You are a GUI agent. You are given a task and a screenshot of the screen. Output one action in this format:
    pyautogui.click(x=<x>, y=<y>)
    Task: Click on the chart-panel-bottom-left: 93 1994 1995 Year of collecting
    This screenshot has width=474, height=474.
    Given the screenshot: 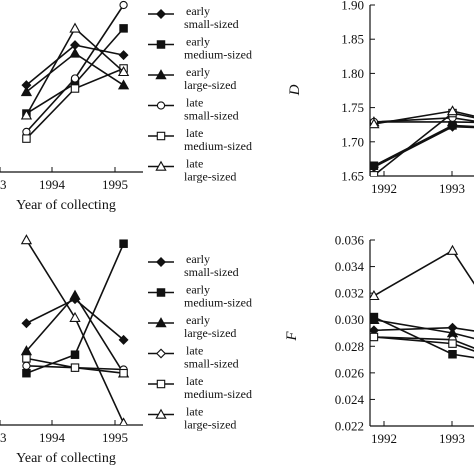 What is the action you would take?
    pyautogui.click(x=71, y=350)
    